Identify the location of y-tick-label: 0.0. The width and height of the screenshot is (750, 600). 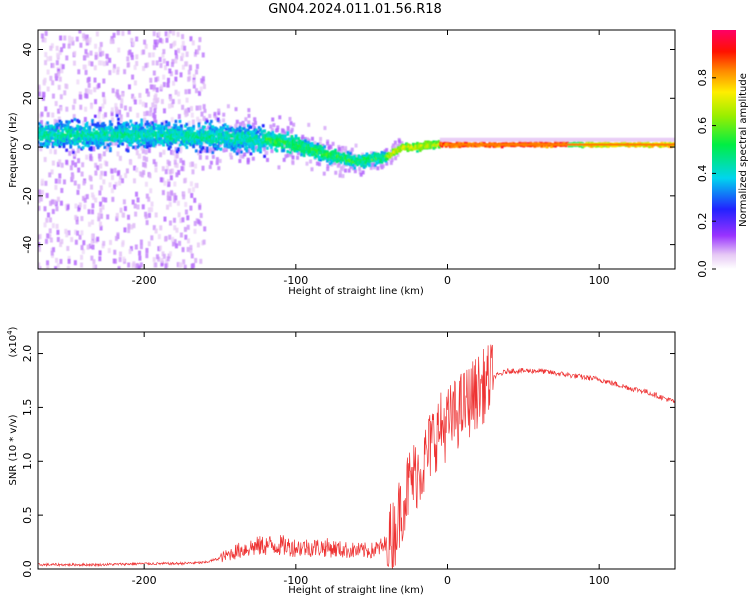
(27, 569).